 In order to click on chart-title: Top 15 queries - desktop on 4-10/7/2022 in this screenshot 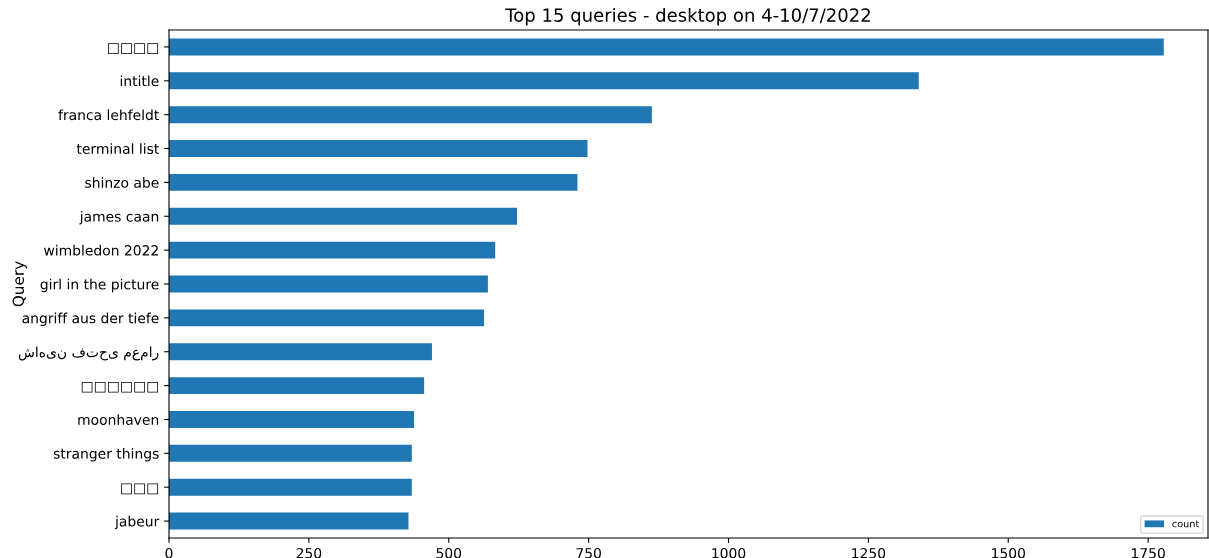, I will do `click(687, 16)`.